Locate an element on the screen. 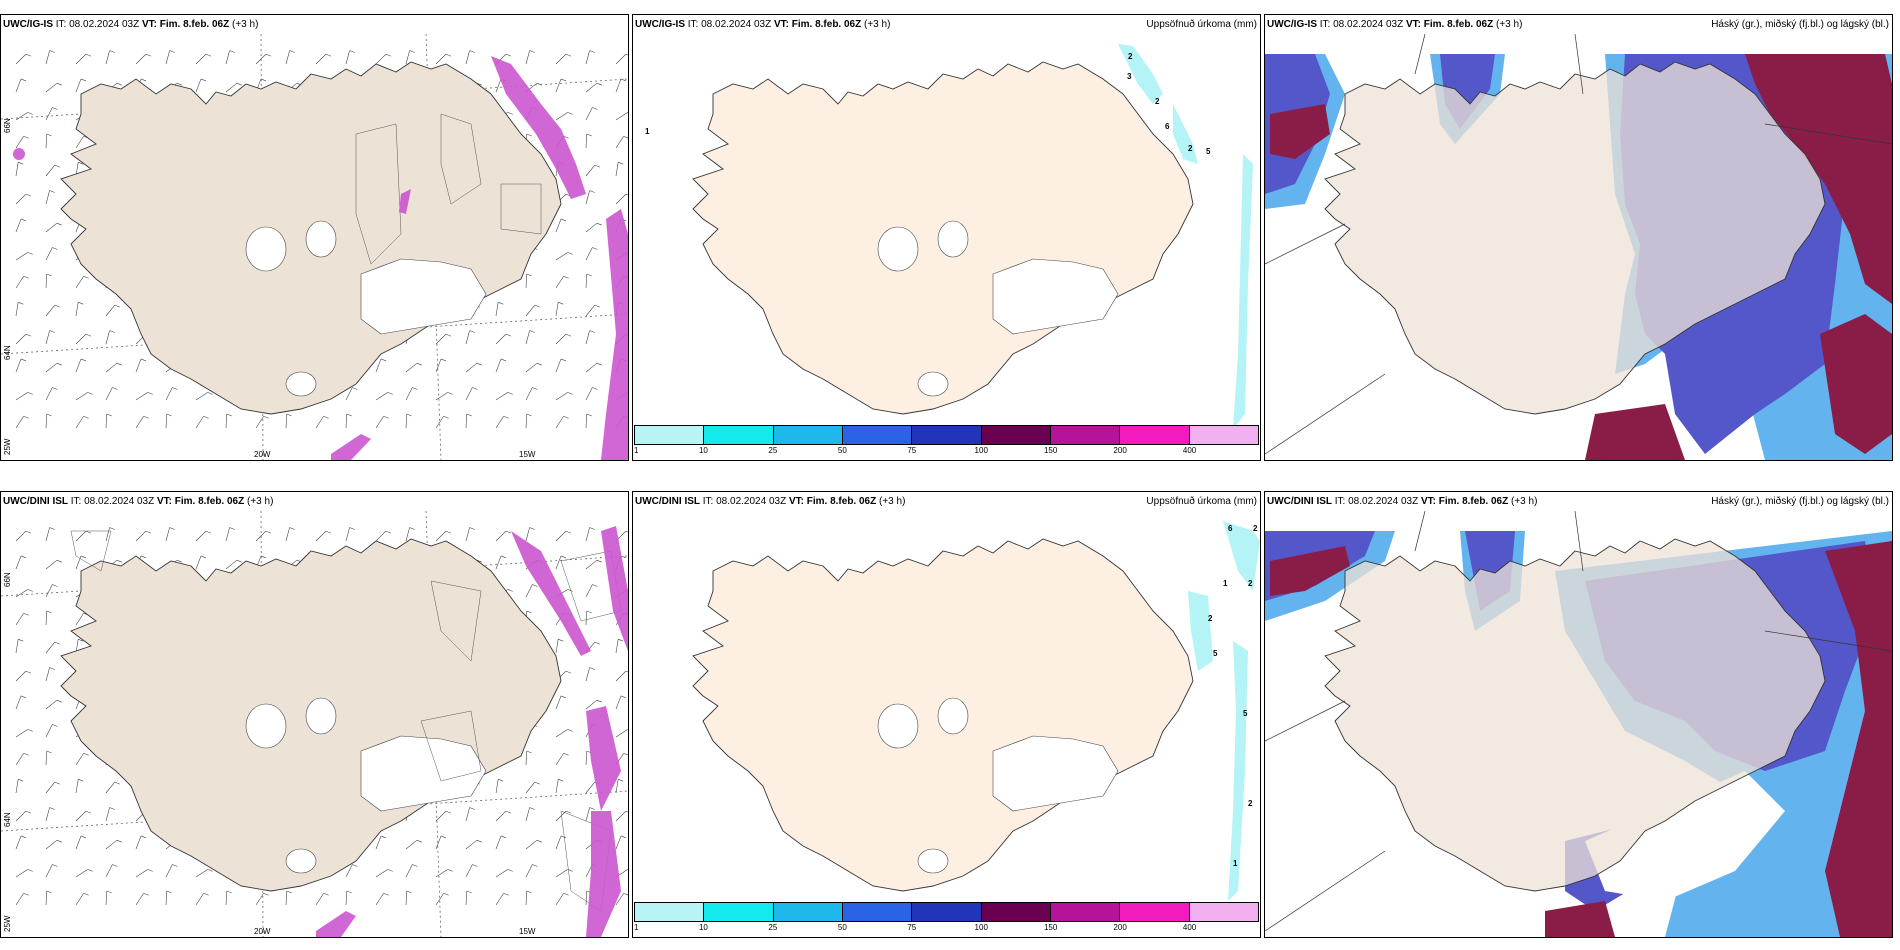  vt-value: Fim. 8.feb. 06Z is located at coordinates (841, 501).